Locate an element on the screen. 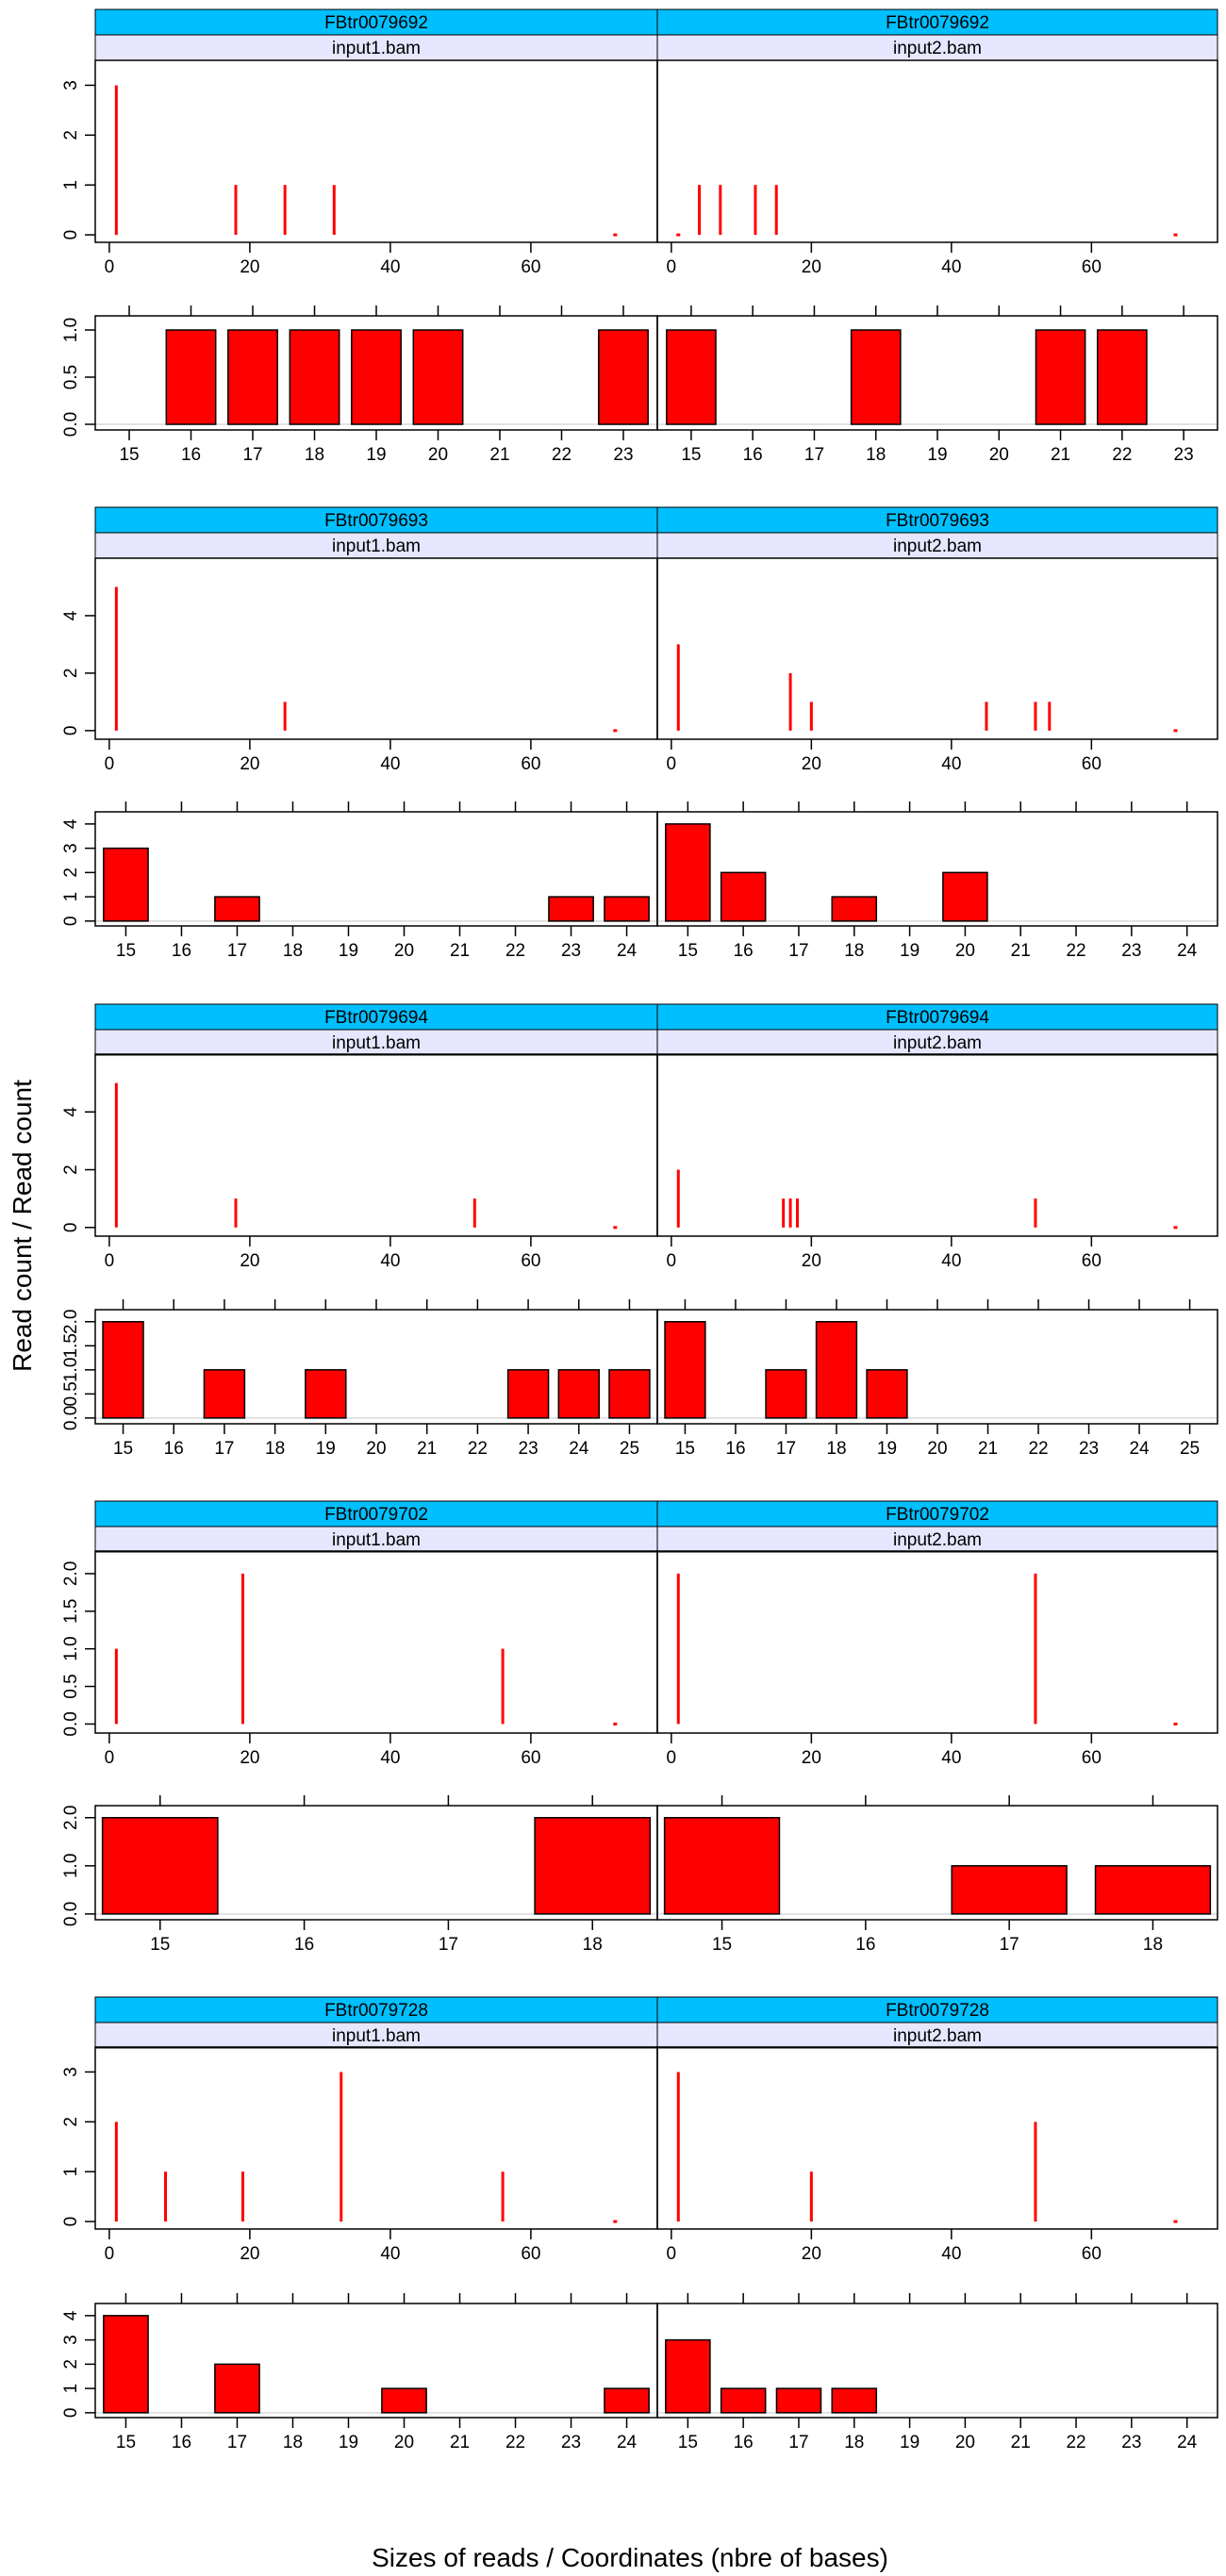  panel-2: 15 16 17 18 19 20 21 22 23 24 25 is located at coordinates (937, 1379).